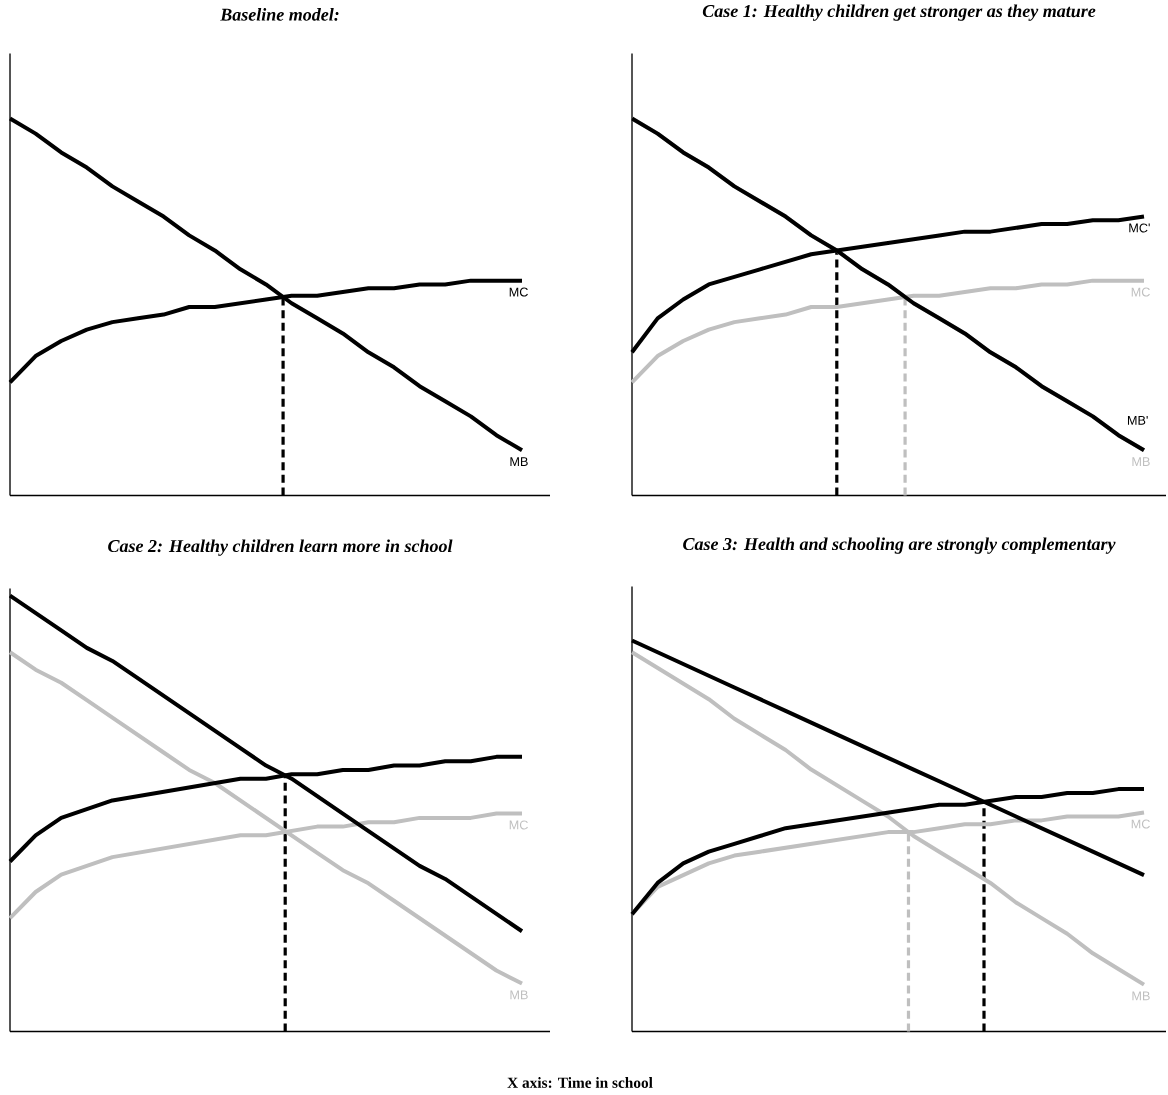 The height and width of the screenshot is (1095, 1168). What do you see at coordinates (280, 548) in the screenshot?
I see `chart-title: Case 2: Healthy children learn more in school` at bounding box center [280, 548].